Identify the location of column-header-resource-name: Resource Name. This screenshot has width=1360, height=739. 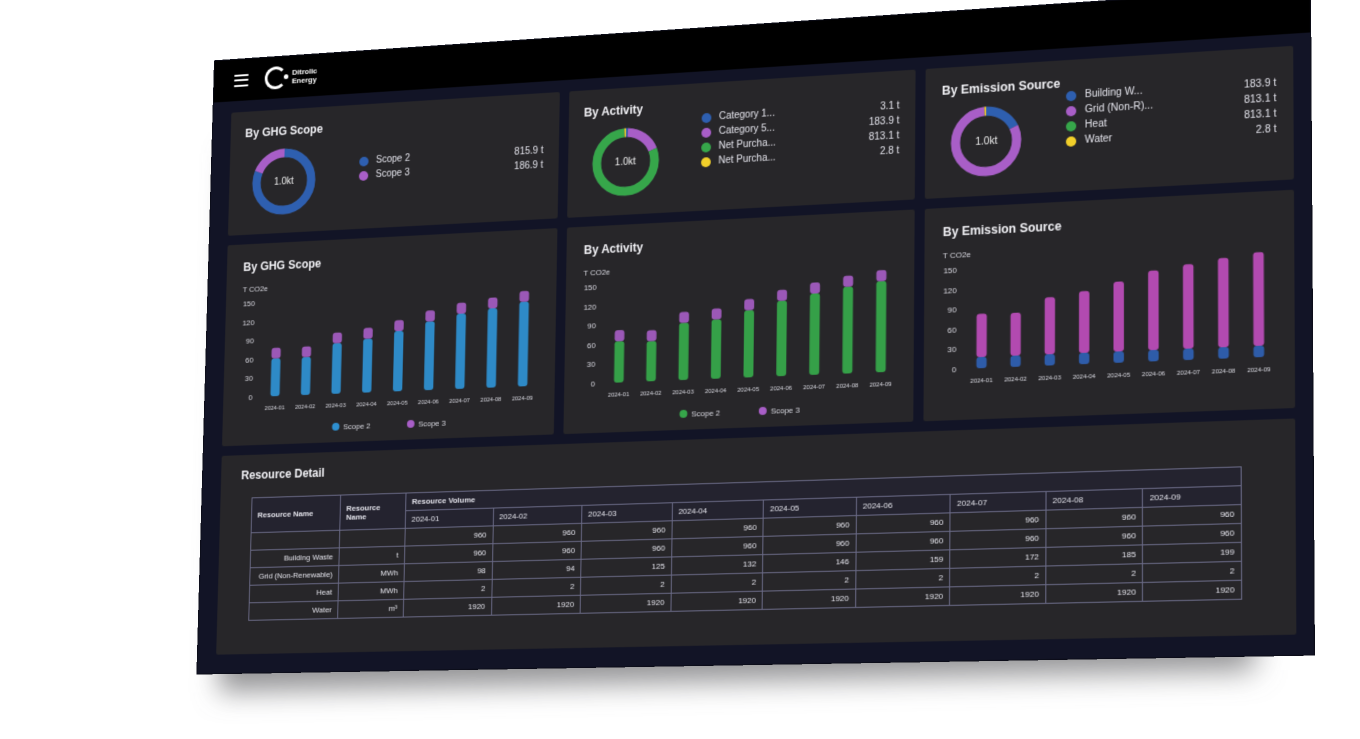
(296, 514).